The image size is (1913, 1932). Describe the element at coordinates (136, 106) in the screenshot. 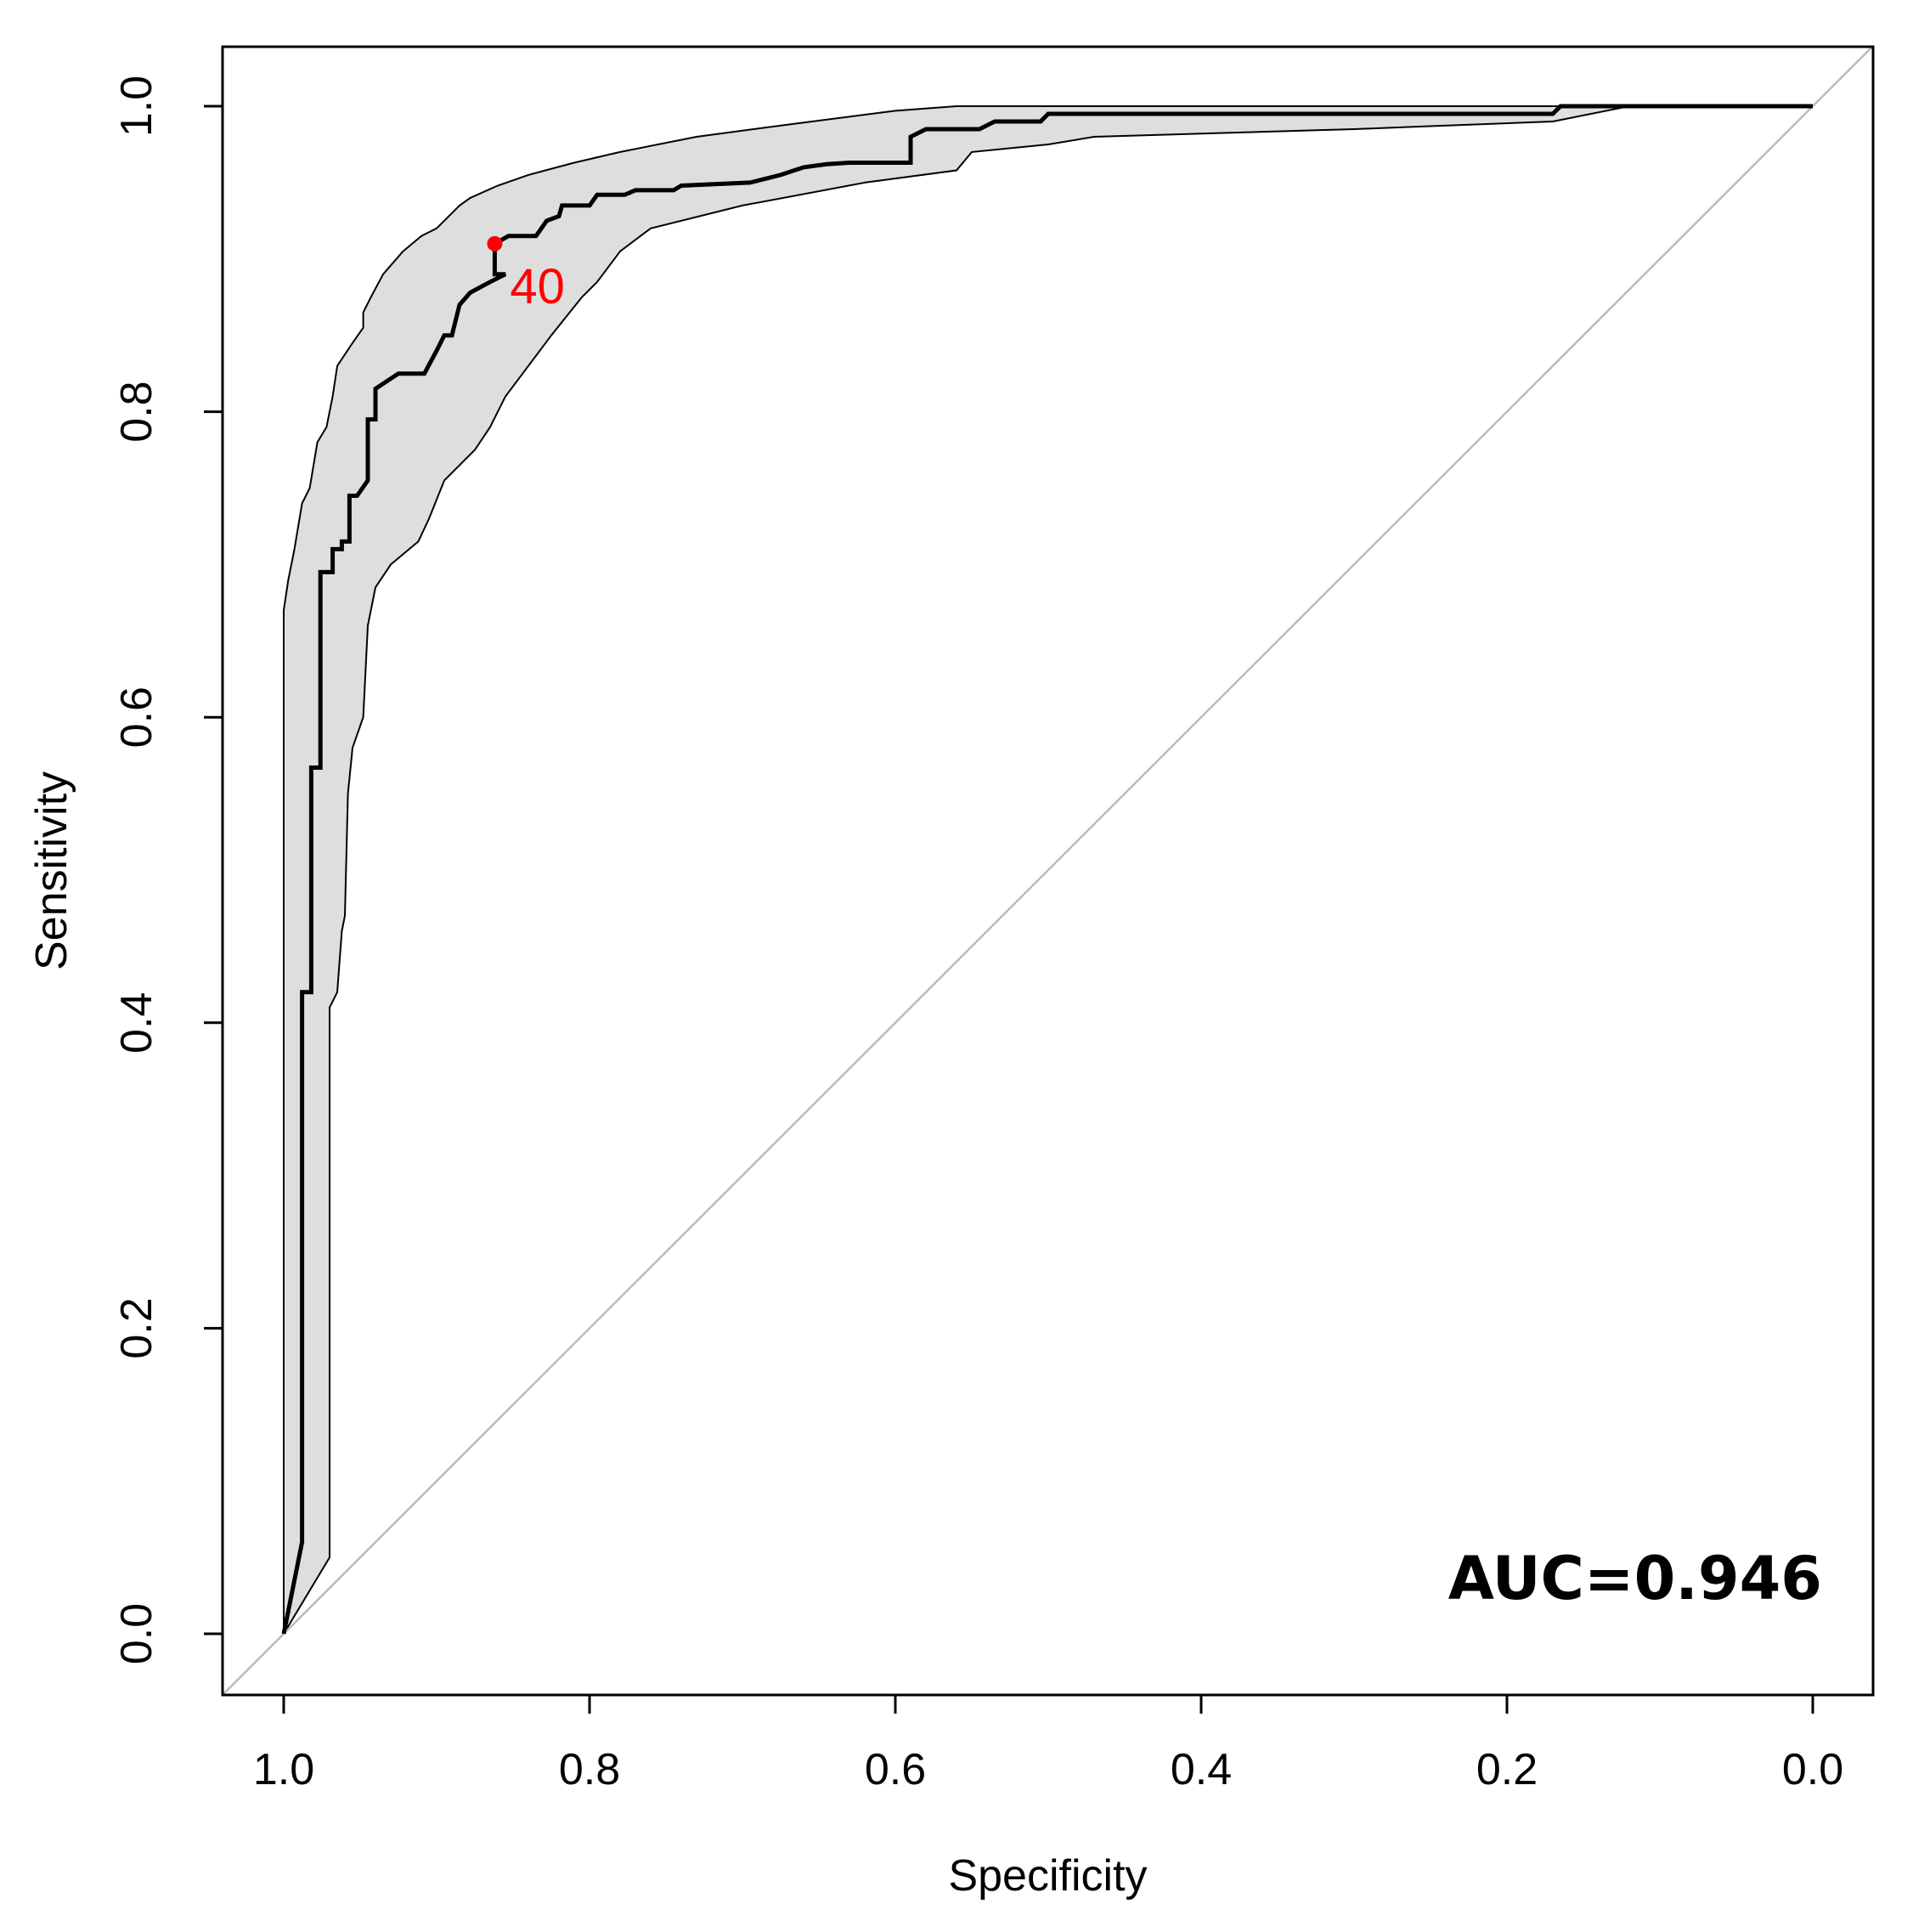

I see `y-tick-label: 1.0` at that location.